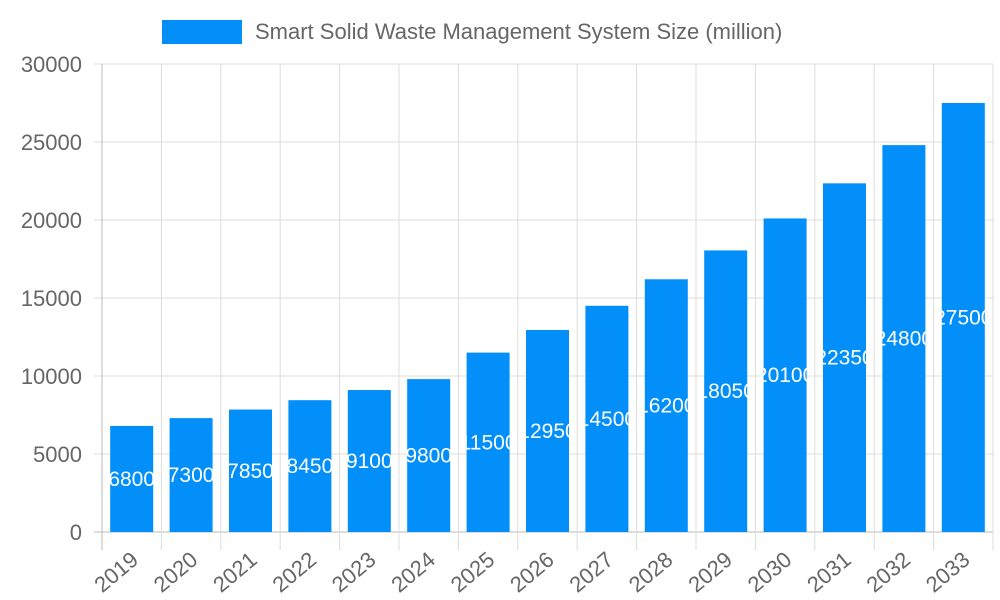 This screenshot has width=1000, height=600. I want to click on bar-2023, so click(369, 461).